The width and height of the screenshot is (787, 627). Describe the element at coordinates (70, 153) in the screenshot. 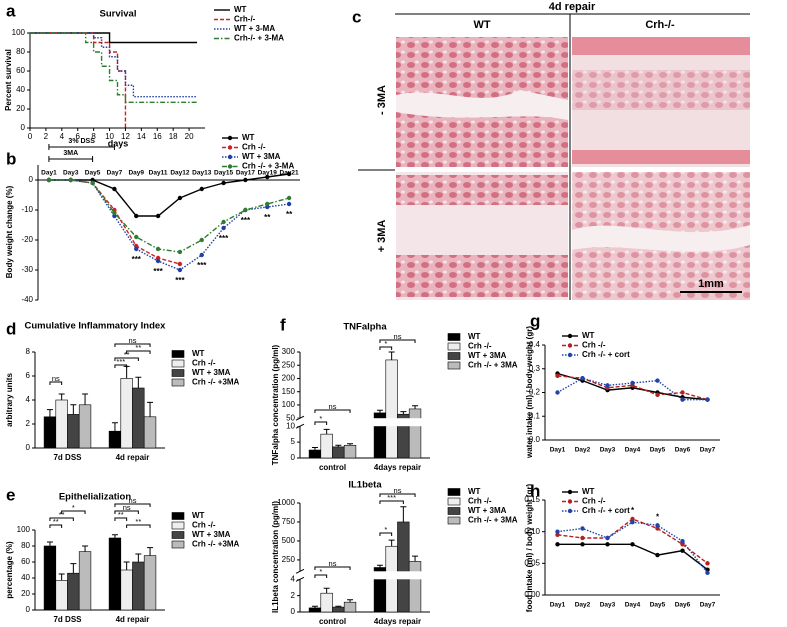

I see `treatment-label: 3MA` at that location.